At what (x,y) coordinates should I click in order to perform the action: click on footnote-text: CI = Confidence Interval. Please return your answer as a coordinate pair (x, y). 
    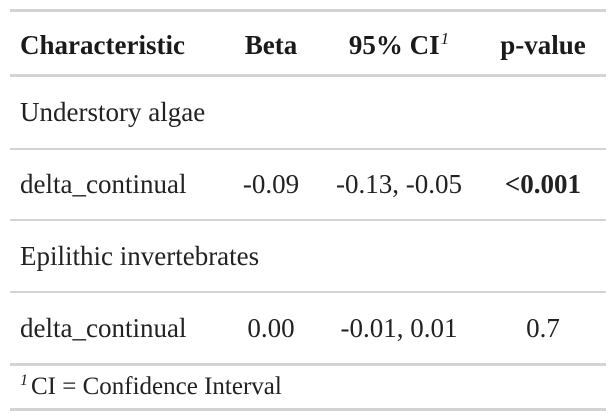
    Looking at the image, I should click on (156, 386).